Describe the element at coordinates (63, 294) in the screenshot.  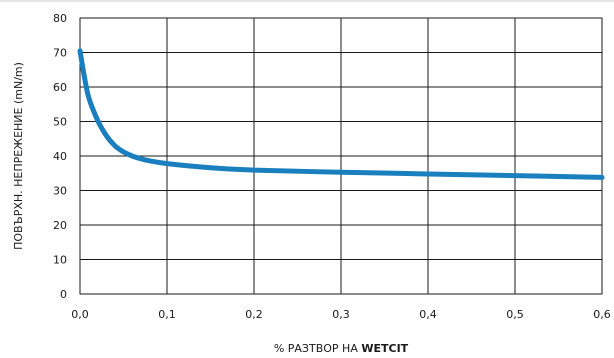
I see `y-tick-label: 0` at that location.